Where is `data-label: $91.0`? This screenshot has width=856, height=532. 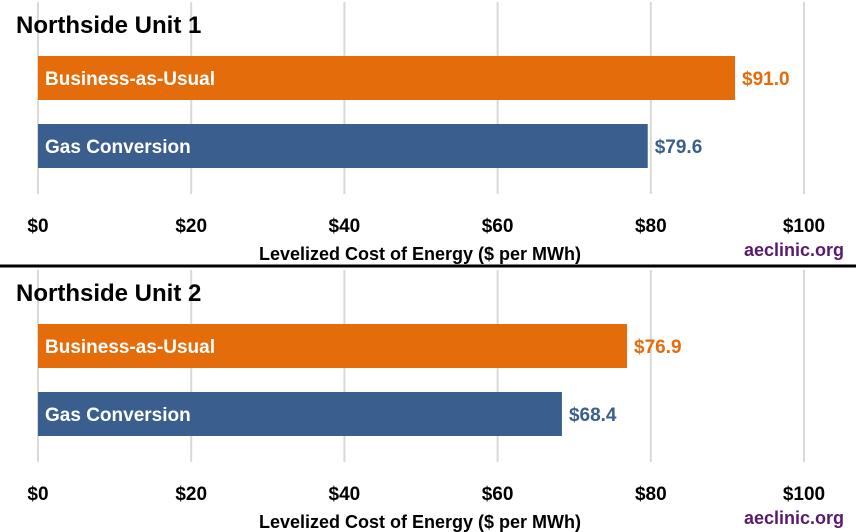 data-label: $91.0 is located at coordinates (766, 79).